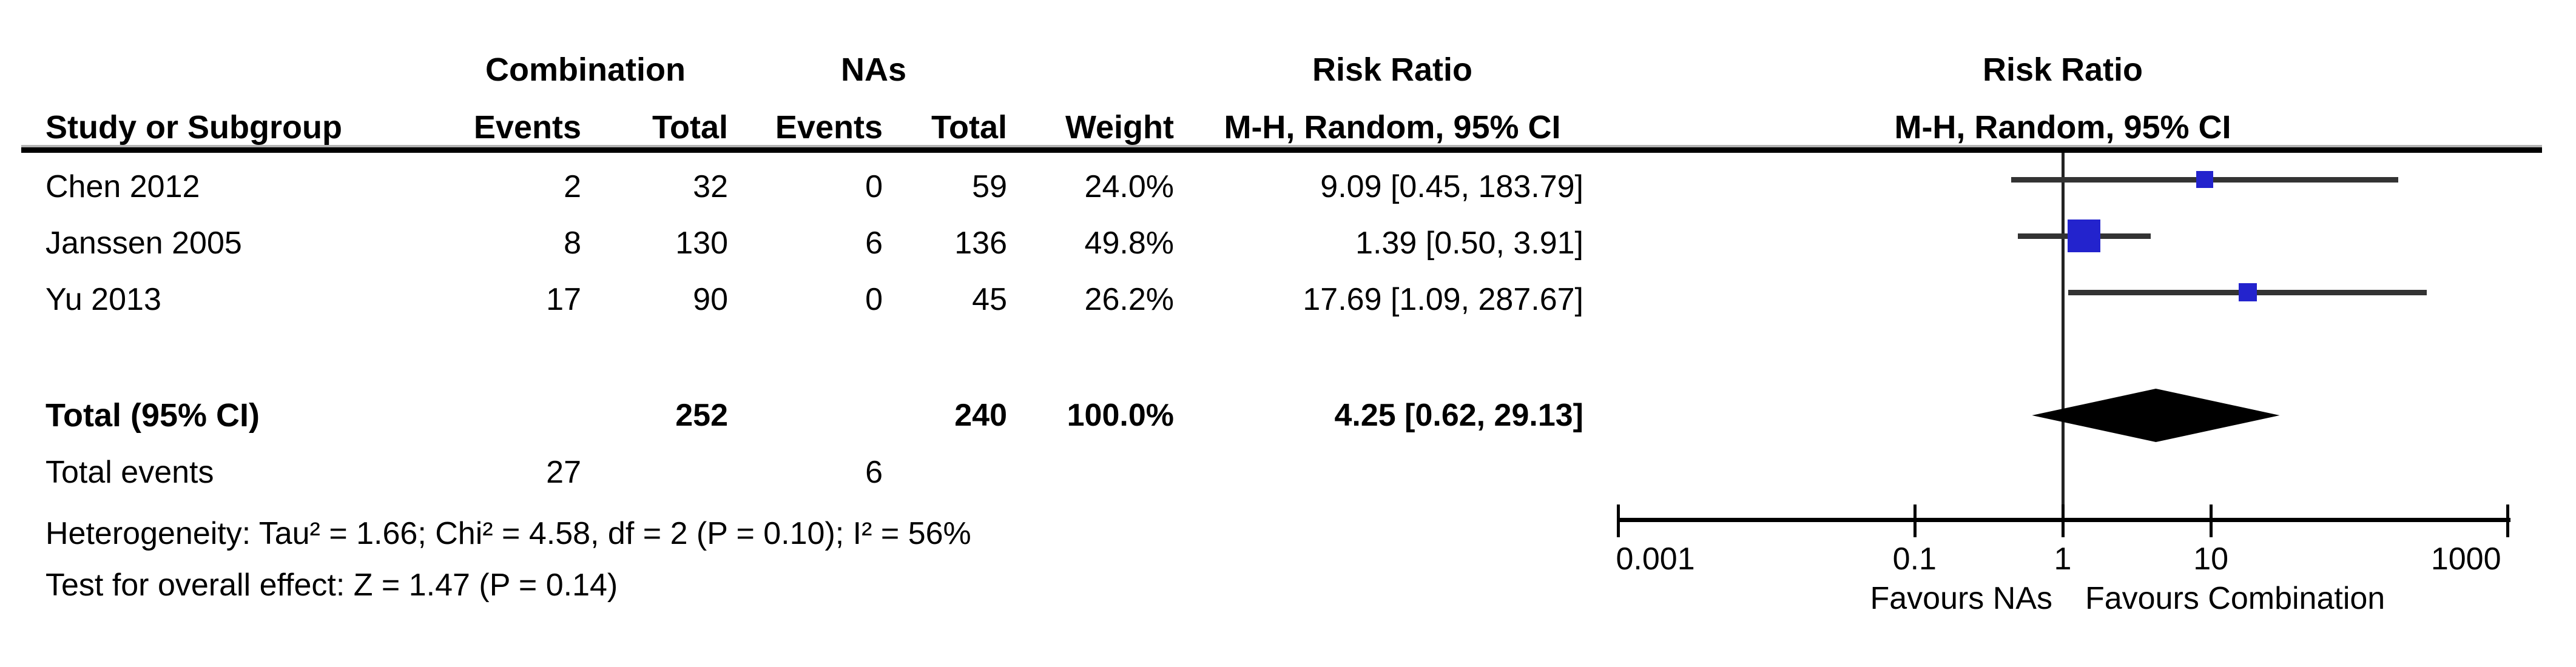  I want to click on col-header-total-combination: Total, so click(690, 127).